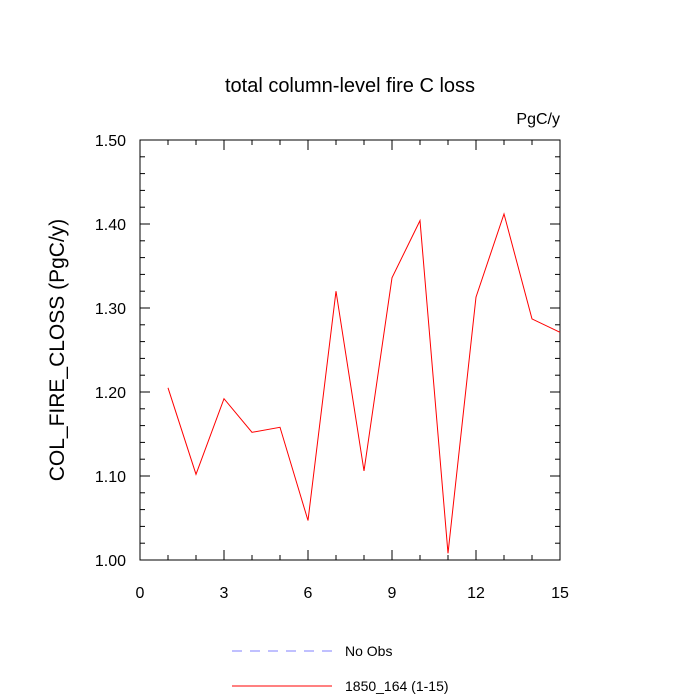  I want to click on chart-title: total column-level fire C loss, so click(350, 86).